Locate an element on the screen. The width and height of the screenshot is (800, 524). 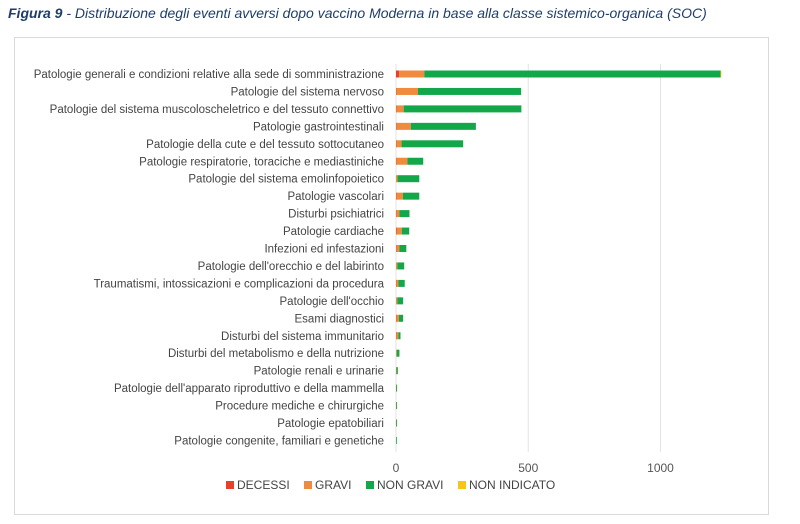
category-label: Infezioni ed infestazioni is located at coordinates (324, 250).